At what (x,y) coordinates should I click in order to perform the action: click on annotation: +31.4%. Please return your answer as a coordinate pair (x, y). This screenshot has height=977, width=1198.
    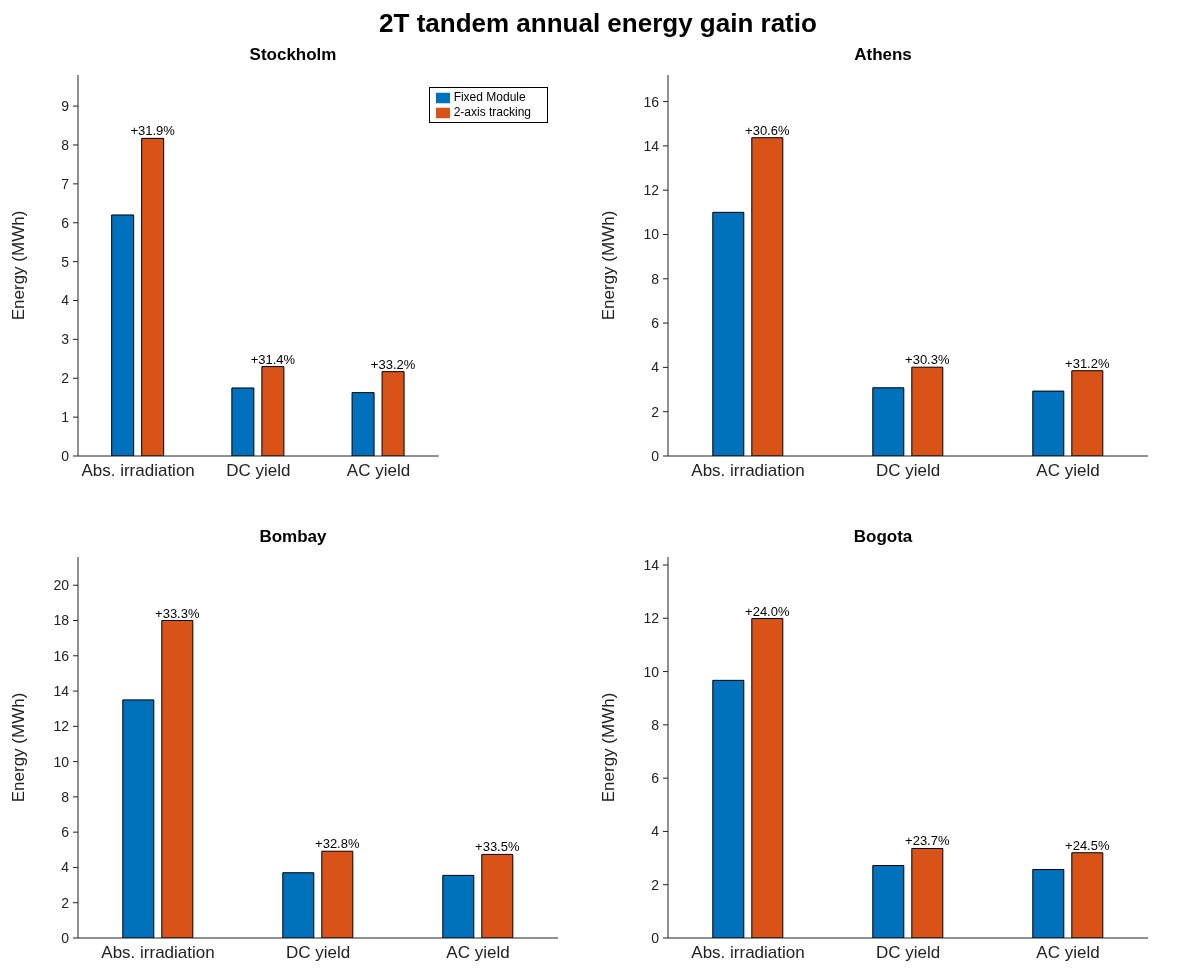
    Looking at the image, I should click on (273, 359).